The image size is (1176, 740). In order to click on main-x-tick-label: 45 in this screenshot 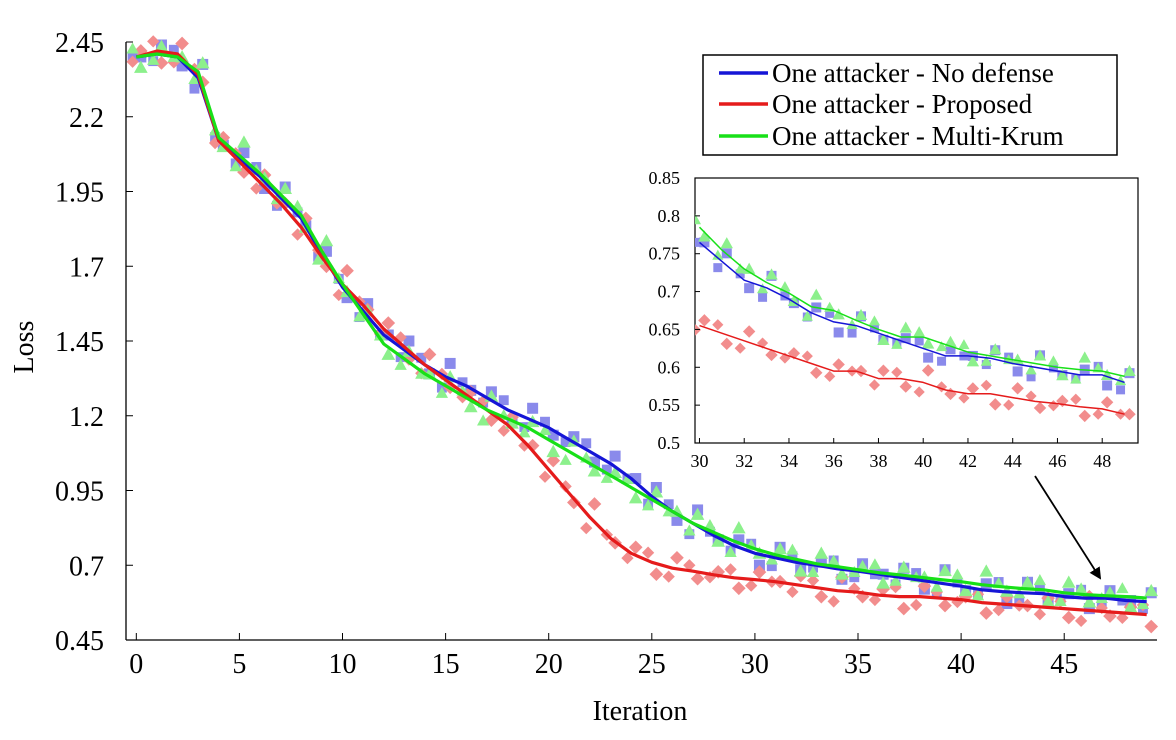, I will do `click(1064, 664)`.